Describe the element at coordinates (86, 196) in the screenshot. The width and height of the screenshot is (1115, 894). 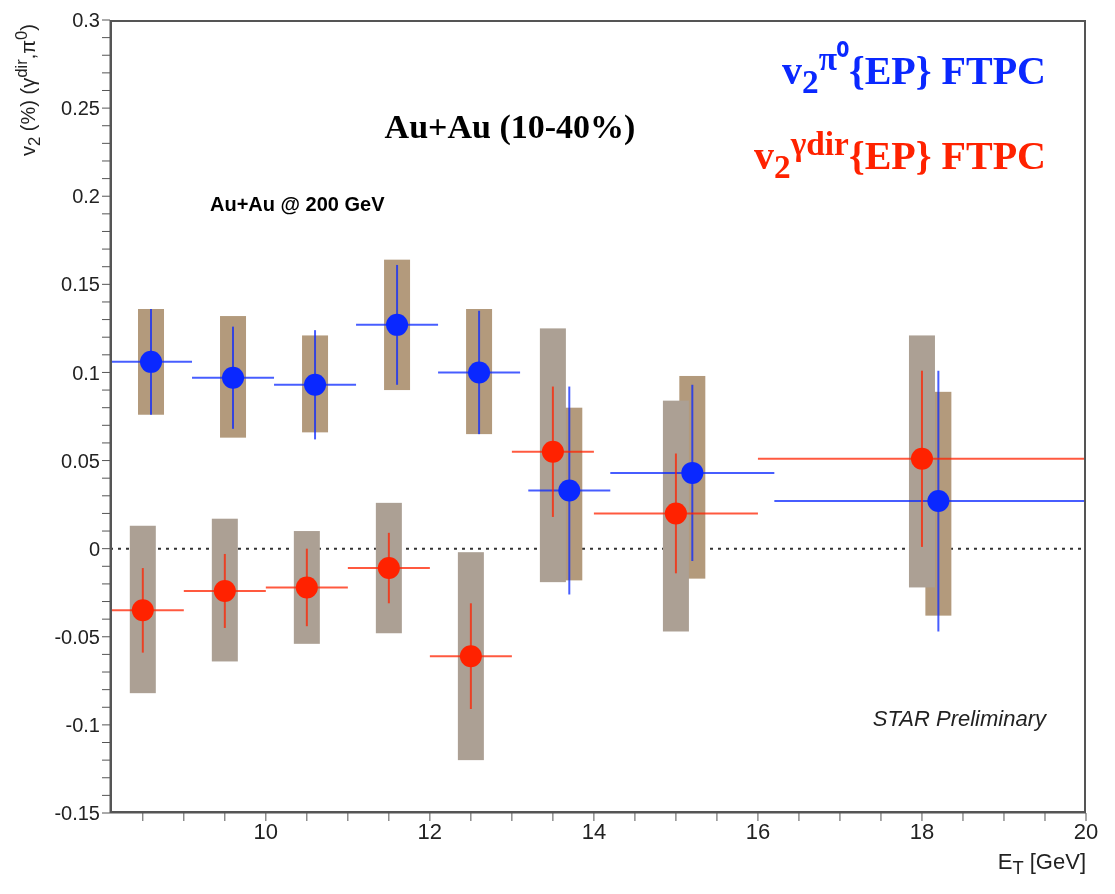
I see `y-tick-label: 0.2` at that location.